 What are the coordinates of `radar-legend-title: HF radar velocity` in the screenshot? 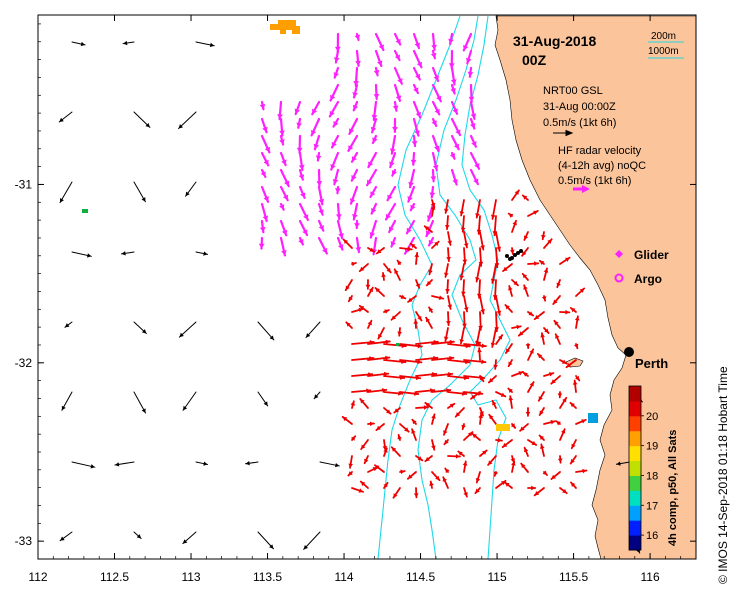 It's located at (600, 151).